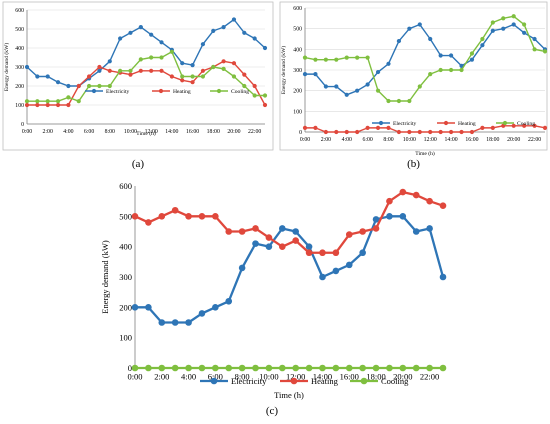 Image resolution: width=550 pixels, height=424 pixels. I want to click on x-tick-label: 18:00, so click(213, 132).